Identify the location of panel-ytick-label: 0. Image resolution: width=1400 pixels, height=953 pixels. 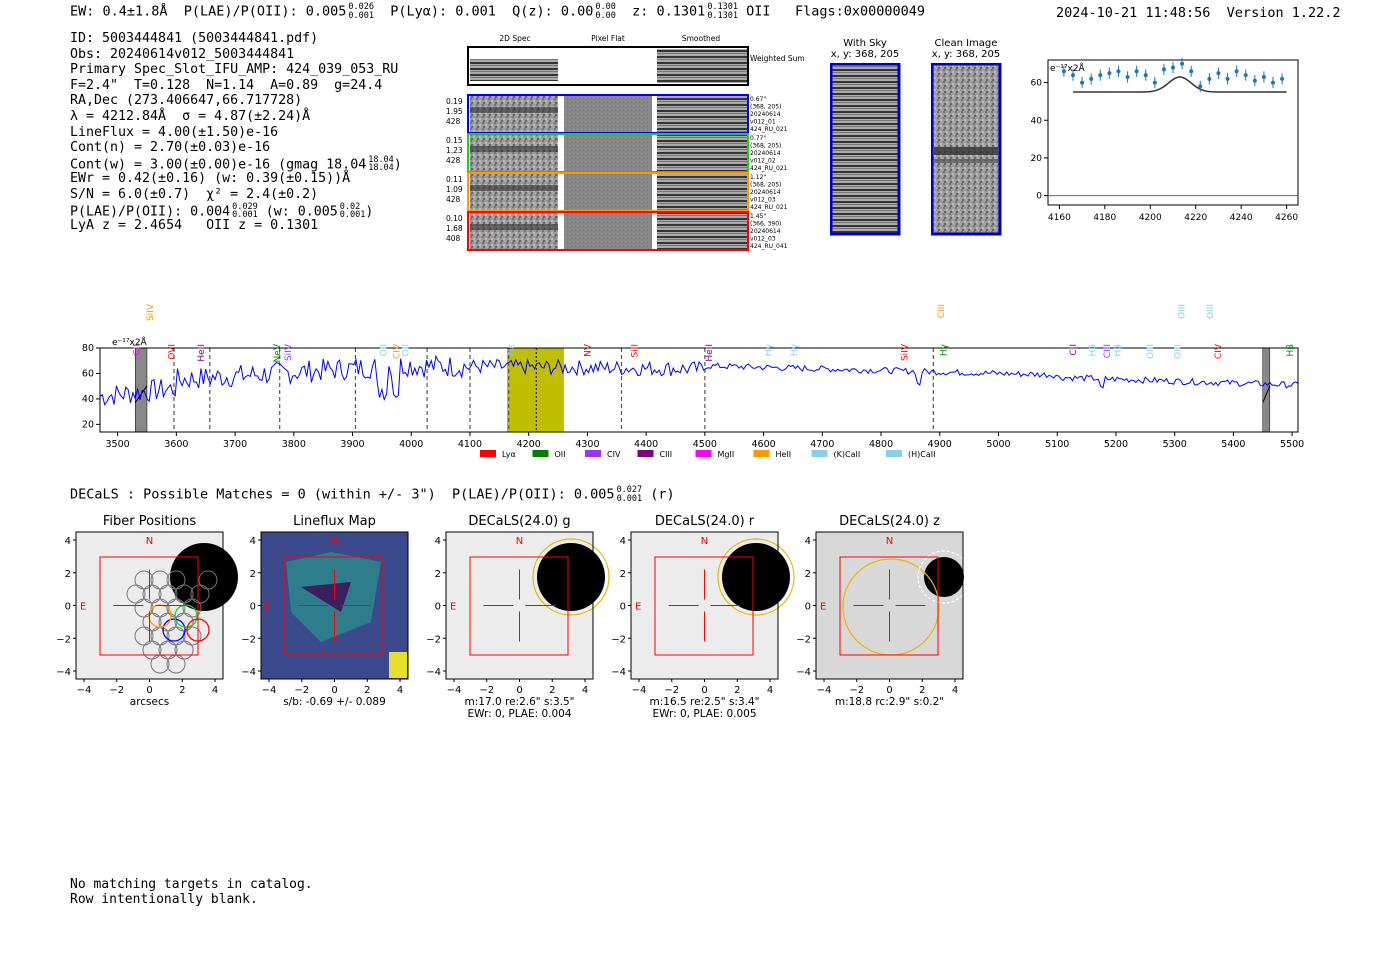
(438, 607).